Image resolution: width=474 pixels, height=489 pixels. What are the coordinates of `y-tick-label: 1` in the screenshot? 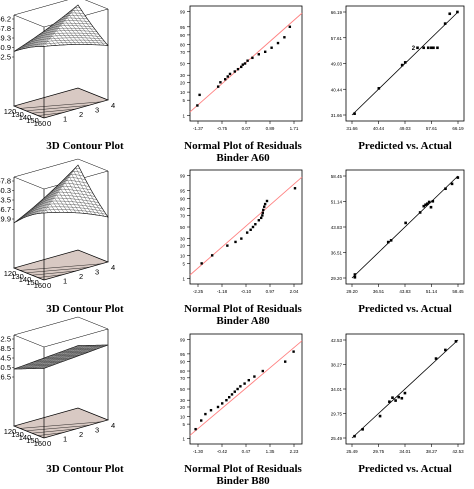 It's located at (183, 439).